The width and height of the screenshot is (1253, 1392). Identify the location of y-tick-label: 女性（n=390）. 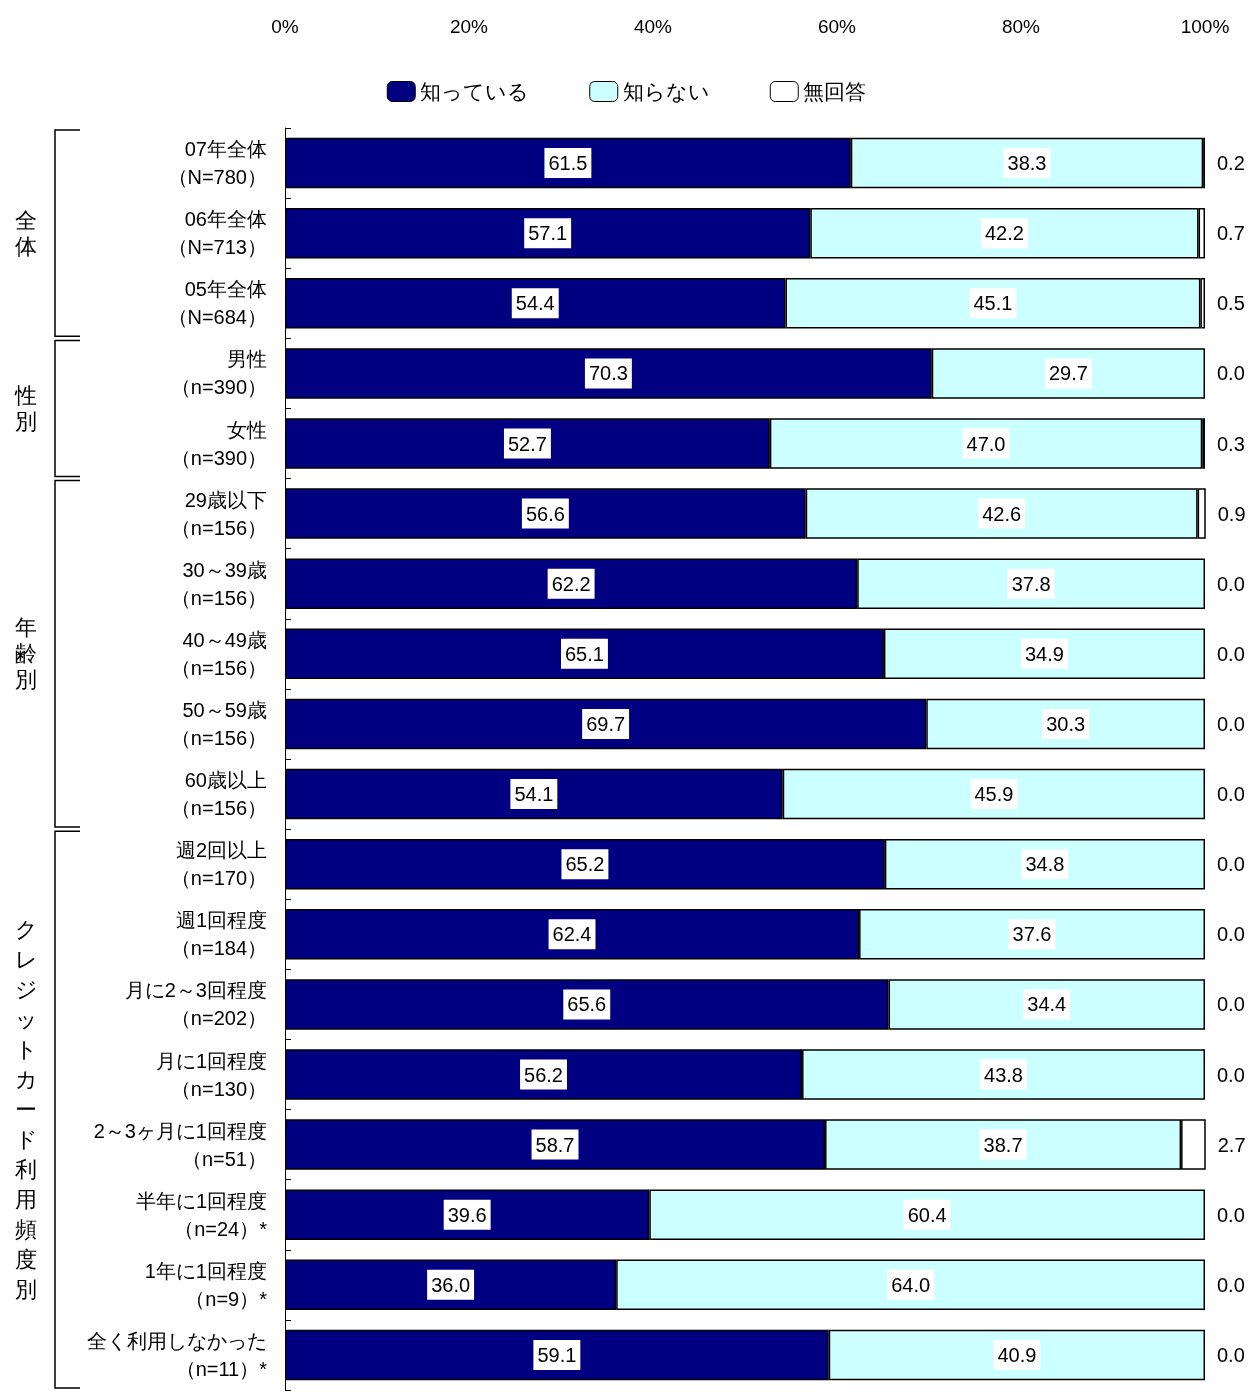
(218, 443).